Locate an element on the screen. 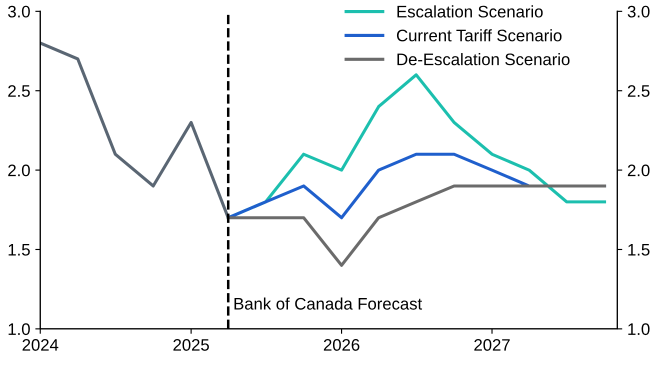 The image size is (671, 378). y-tick-label: 2.5 is located at coordinates (19, 91).